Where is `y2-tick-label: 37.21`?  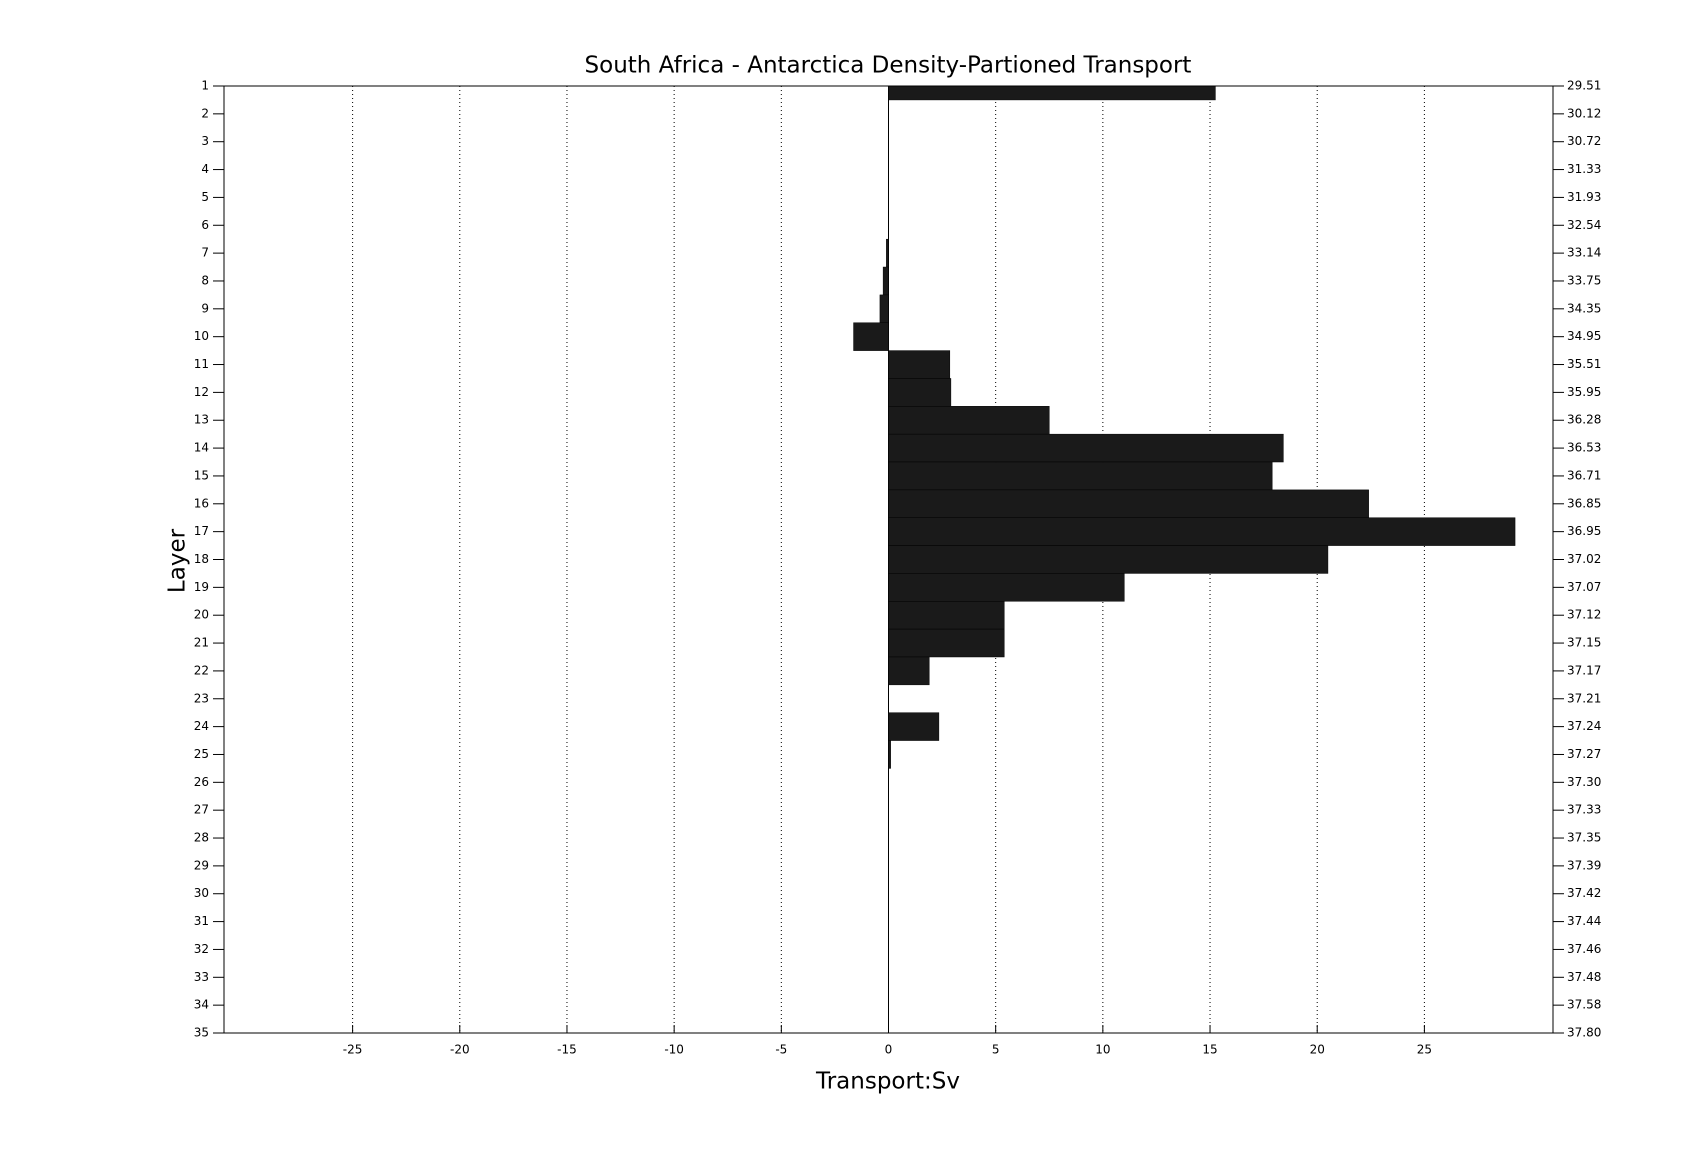 y2-tick-label: 37.21 is located at coordinates (1584, 698).